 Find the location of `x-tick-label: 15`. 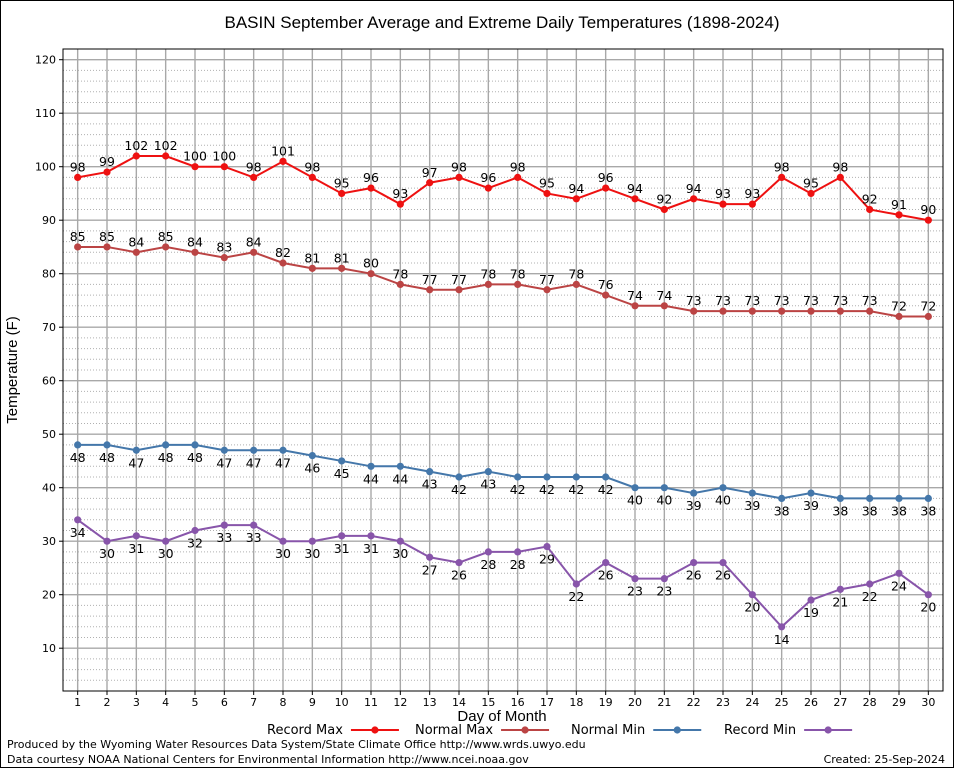

x-tick-label: 15 is located at coordinates (488, 702).